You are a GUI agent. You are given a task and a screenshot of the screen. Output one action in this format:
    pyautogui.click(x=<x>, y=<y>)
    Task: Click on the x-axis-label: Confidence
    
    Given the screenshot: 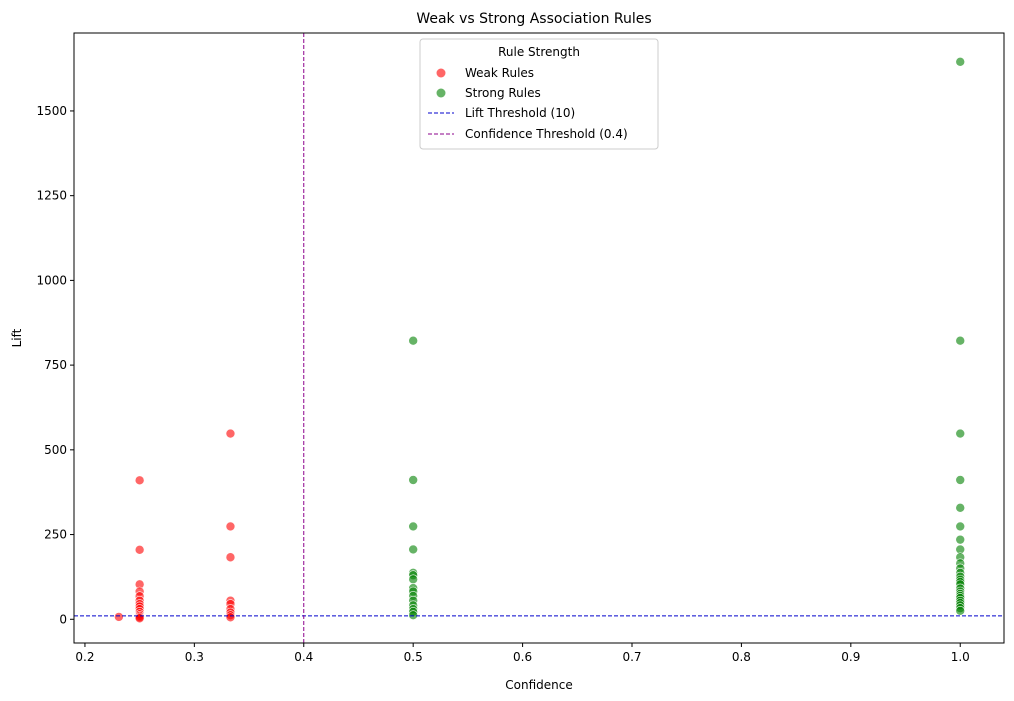 What is the action you would take?
    pyautogui.click(x=538, y=685)
    